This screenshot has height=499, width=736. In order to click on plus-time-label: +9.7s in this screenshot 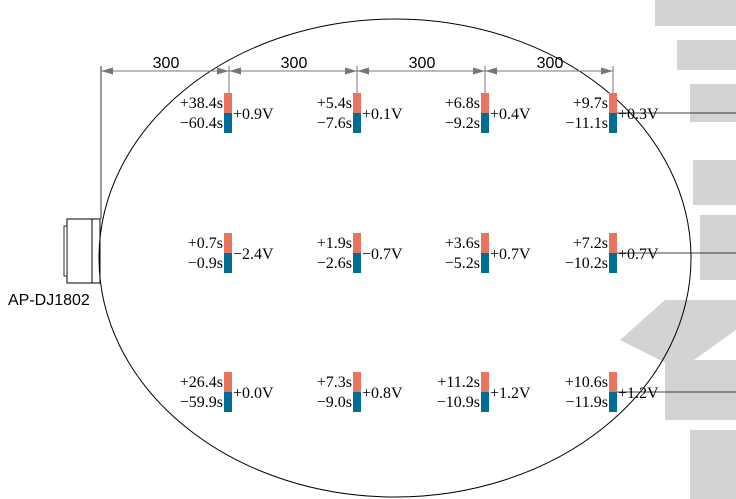, I will do `click(590, 103)`.